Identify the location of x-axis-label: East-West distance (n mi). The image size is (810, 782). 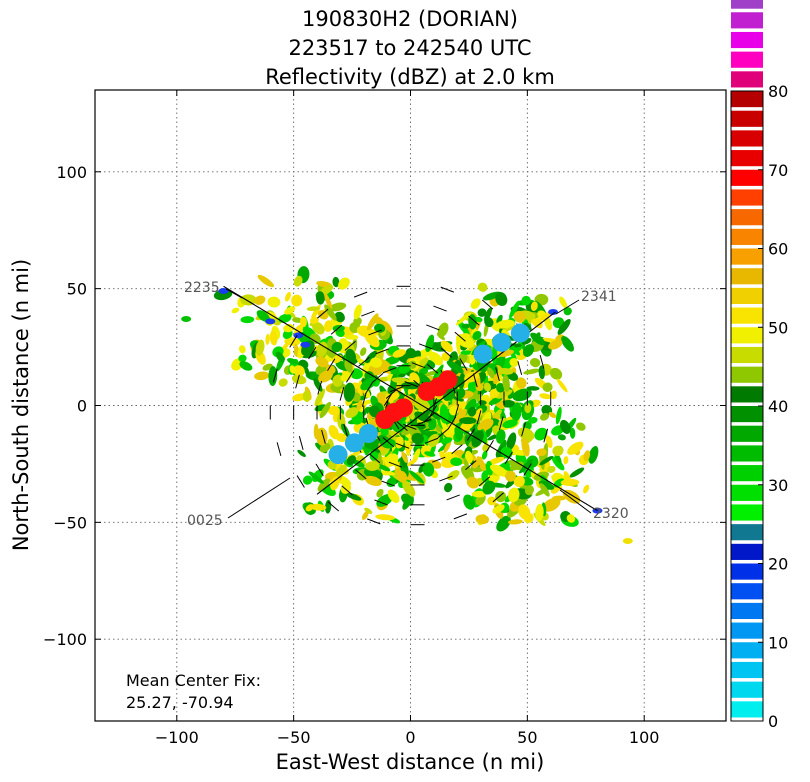
(410, 762).